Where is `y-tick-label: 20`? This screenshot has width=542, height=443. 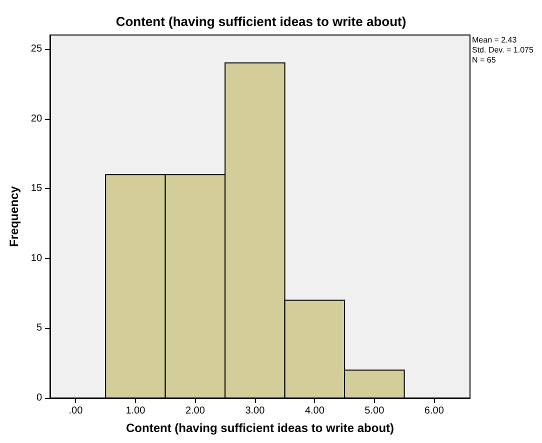 y-tick-label: 20 is located at coordinates (36, 118).